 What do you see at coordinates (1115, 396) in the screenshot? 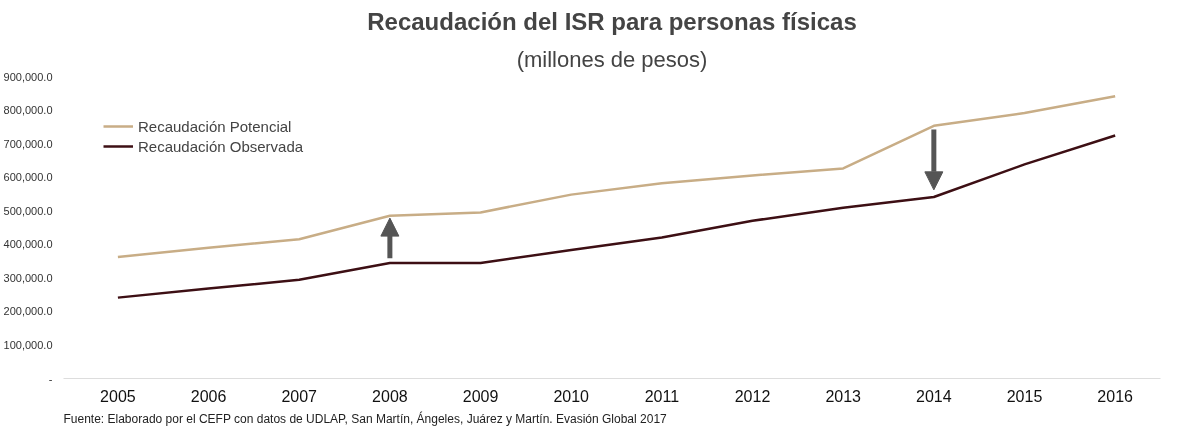
I see `x-tick-label: 2016` at bounding box center [1115, 396].